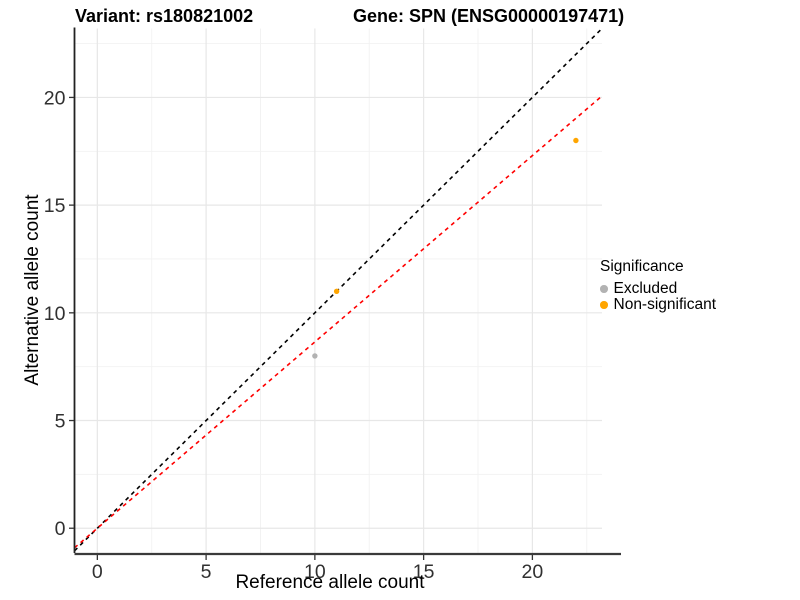 The width and height of the screenshot is (800, 600). What do you see at coordinates (604, 305) in the screenshot?
I see `legend-dot-non-significant-icon` at bounding box center [604, 305].